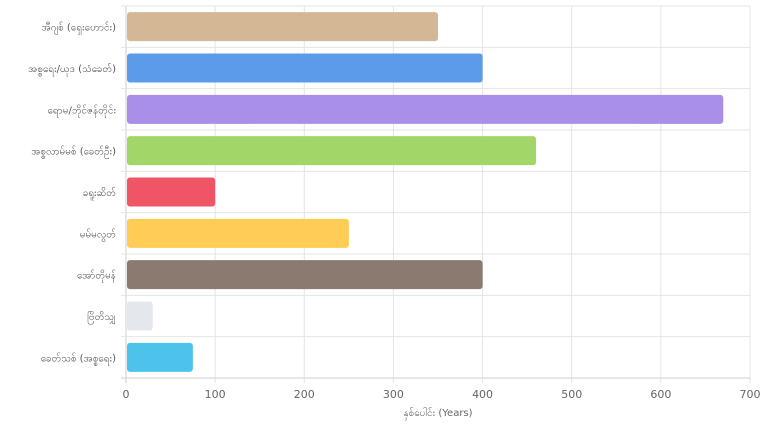 The height and width of the screenshot is (424, 765). I want to click on category-label: ဗြိတိသျှ, so click(101, 317).